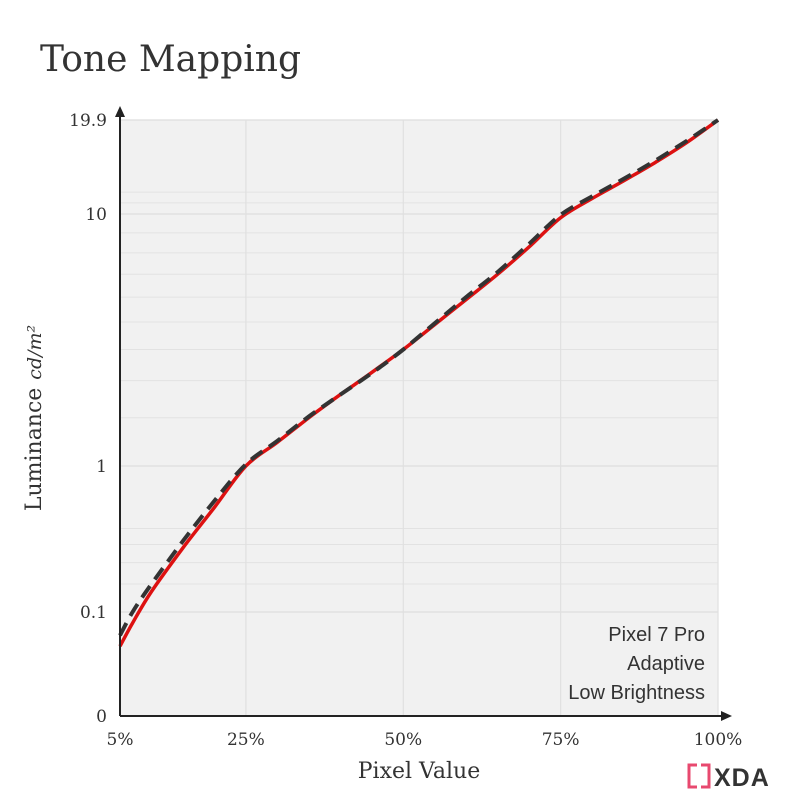 Image resolution: width=798 pixels, height=798 pixels. I want to click on x-axis-arrow, so click(726, 716).